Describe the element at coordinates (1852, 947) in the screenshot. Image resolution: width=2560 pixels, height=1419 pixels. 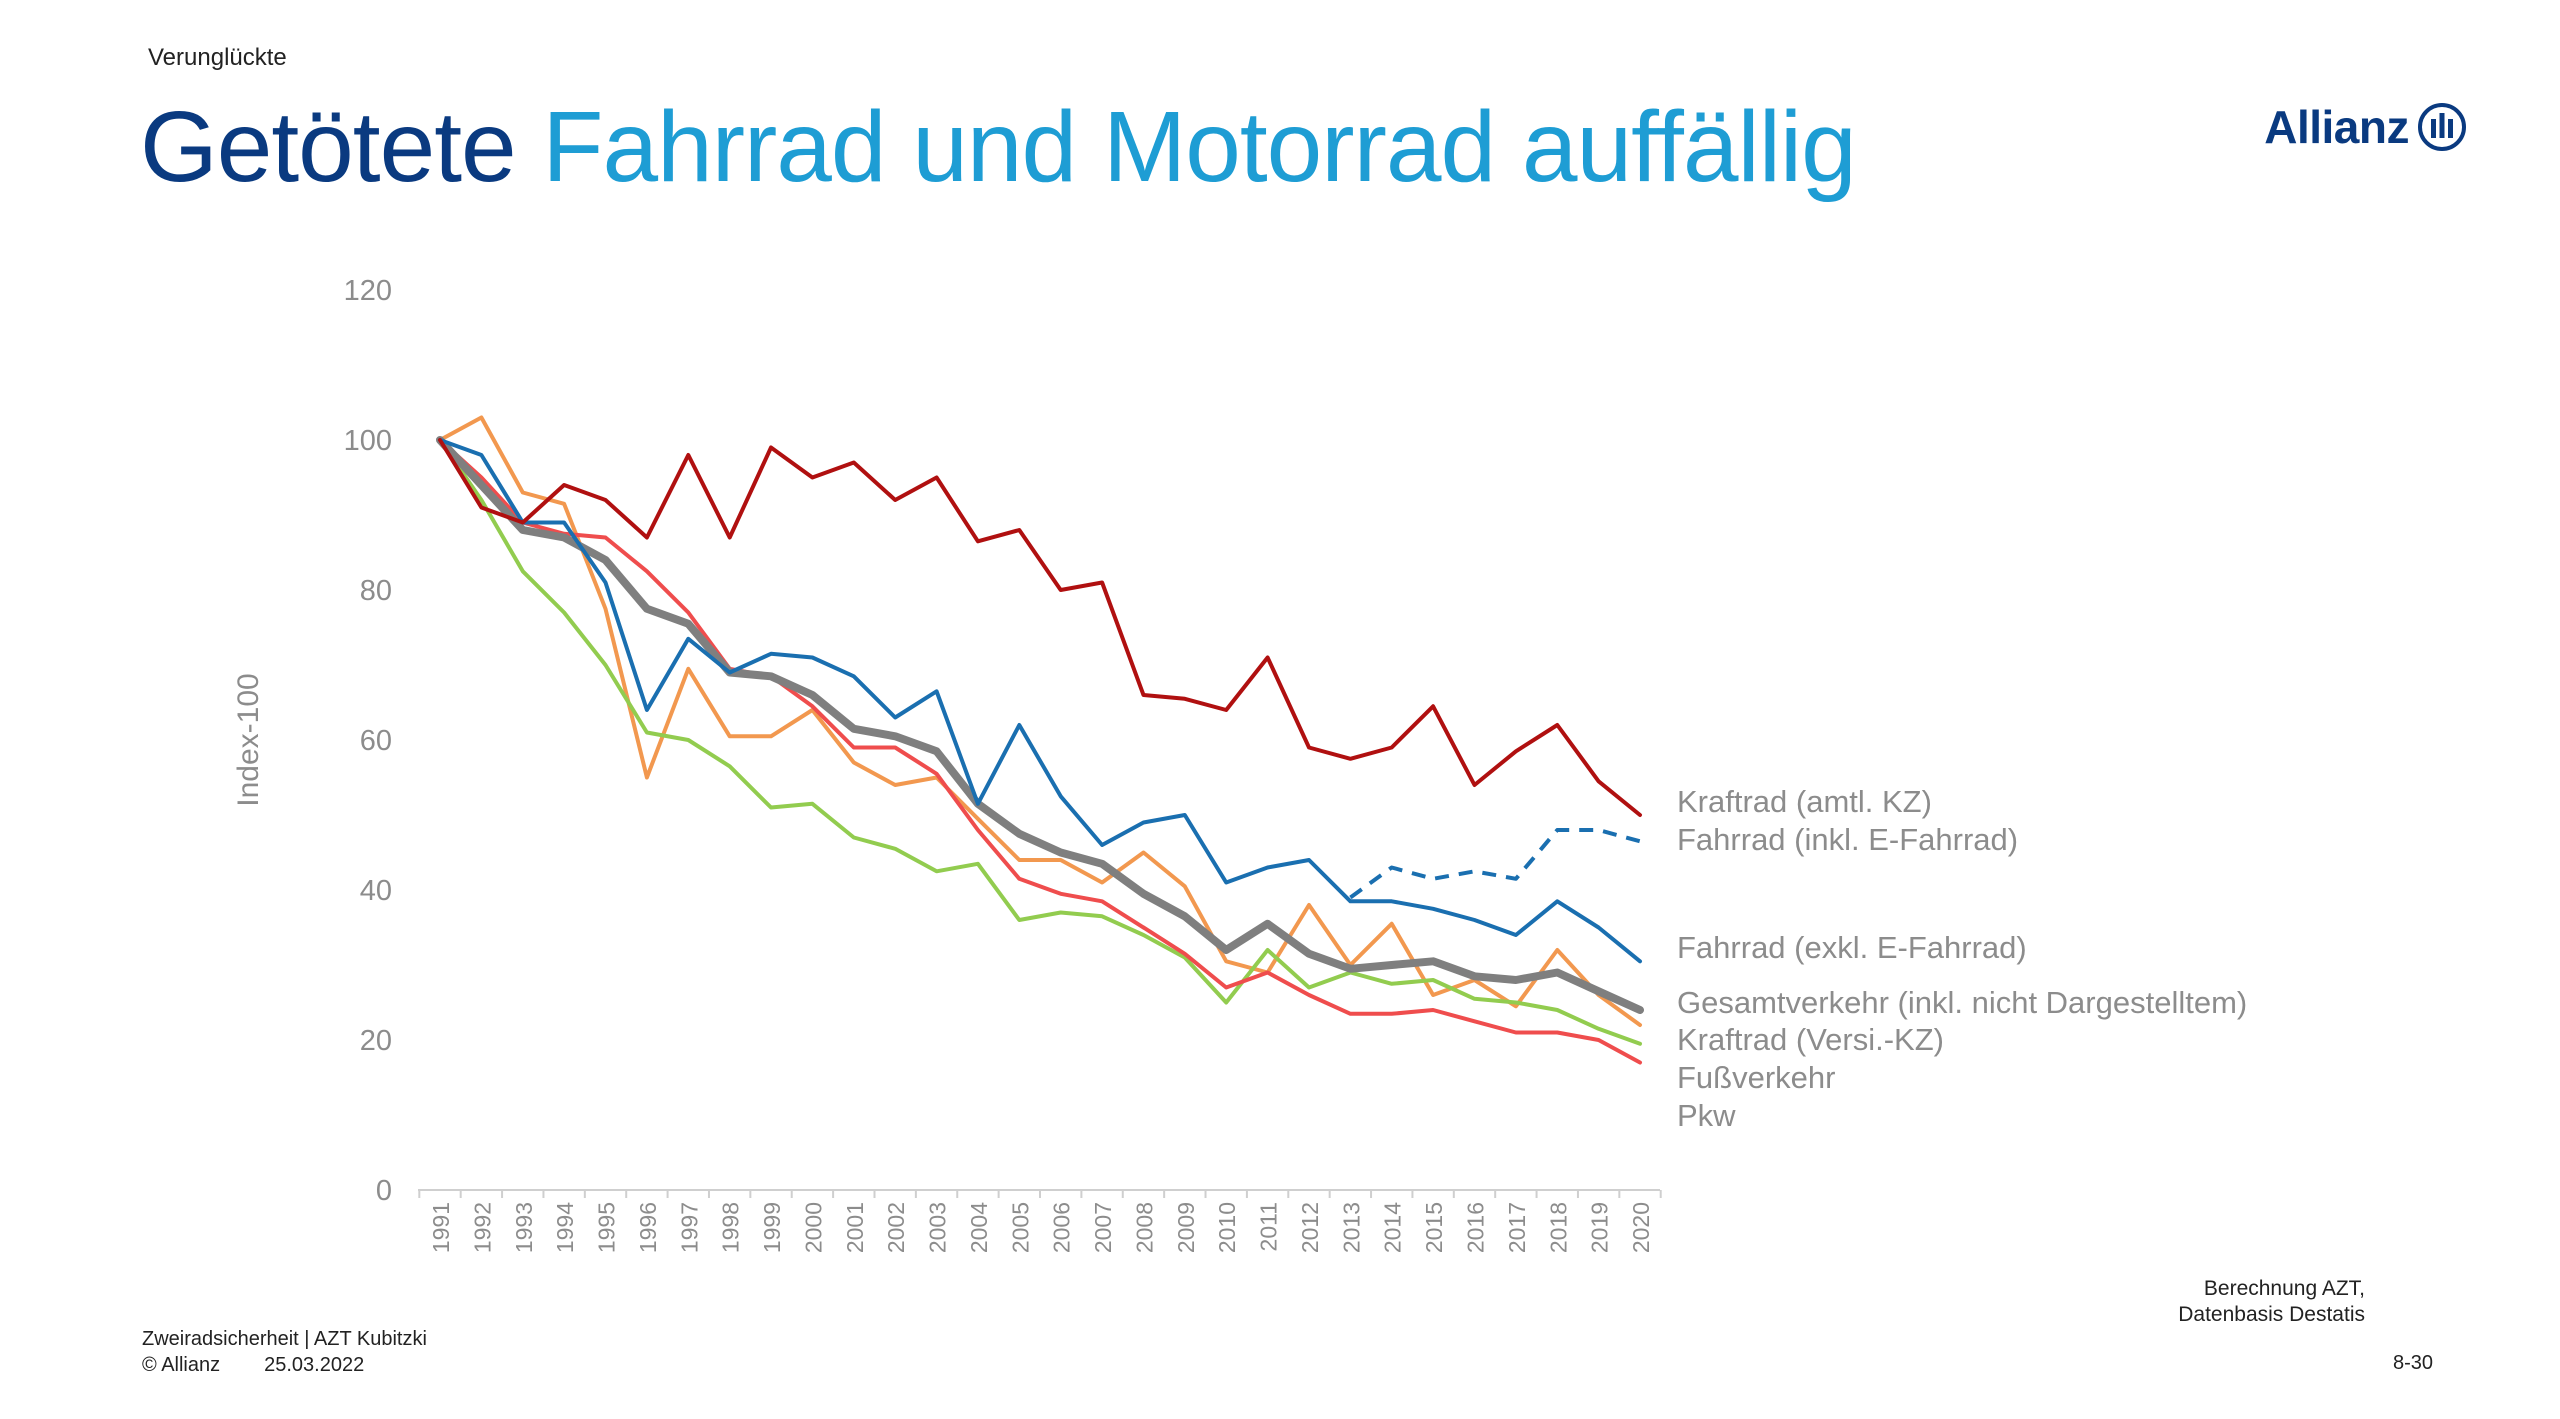
I see `legend-label: Fahrrad (exkl. E-Fahrrad)` at that location.